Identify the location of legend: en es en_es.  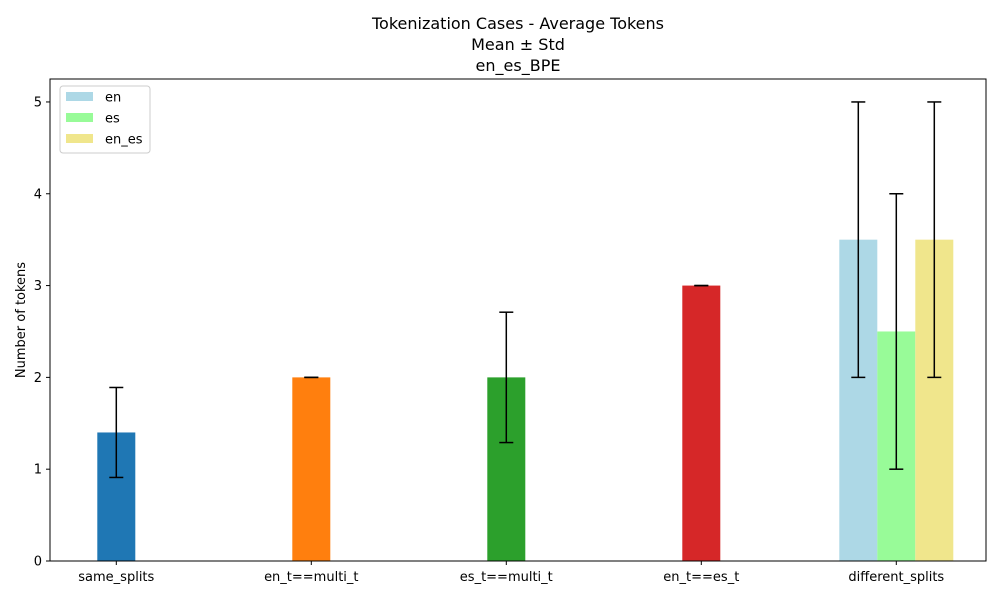
(105, 119).